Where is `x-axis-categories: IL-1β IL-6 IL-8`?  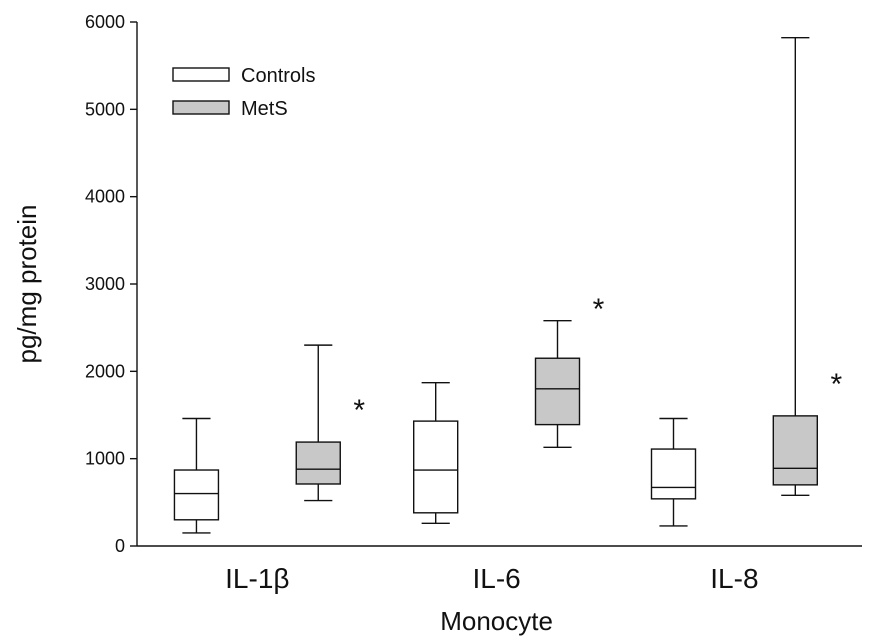 x-axis-categories: IL-1β IL-6 IL-8 is located at coordinates (491, 578).